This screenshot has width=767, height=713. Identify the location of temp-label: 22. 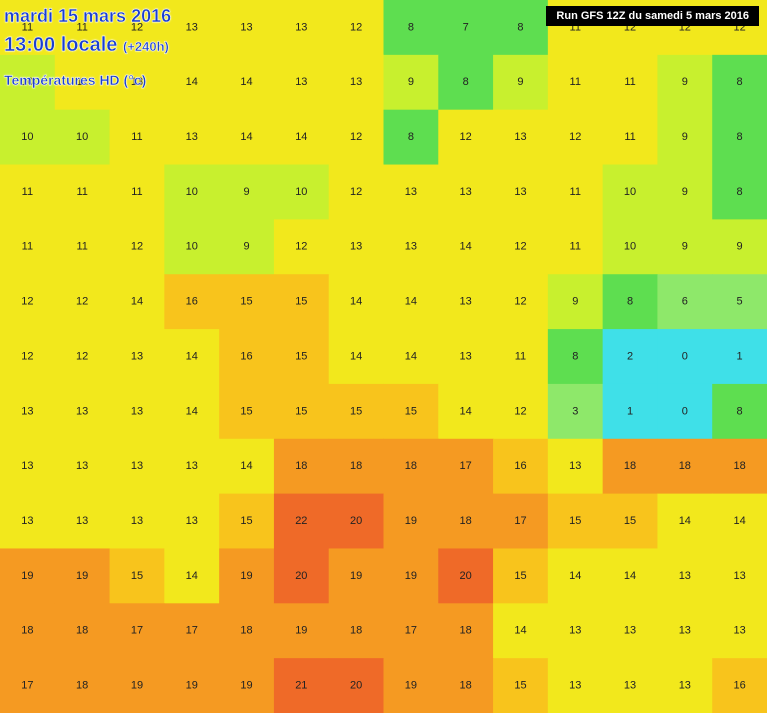
(301, 521).